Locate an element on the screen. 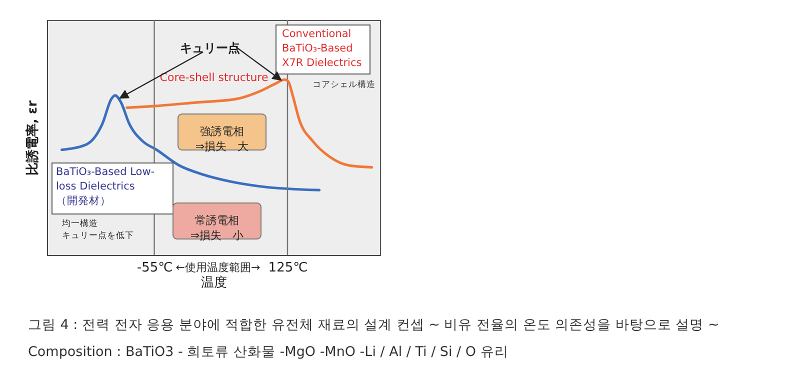  annotation: 常誘電相 ⇒損失 小 is located at coordinates (217, 228).